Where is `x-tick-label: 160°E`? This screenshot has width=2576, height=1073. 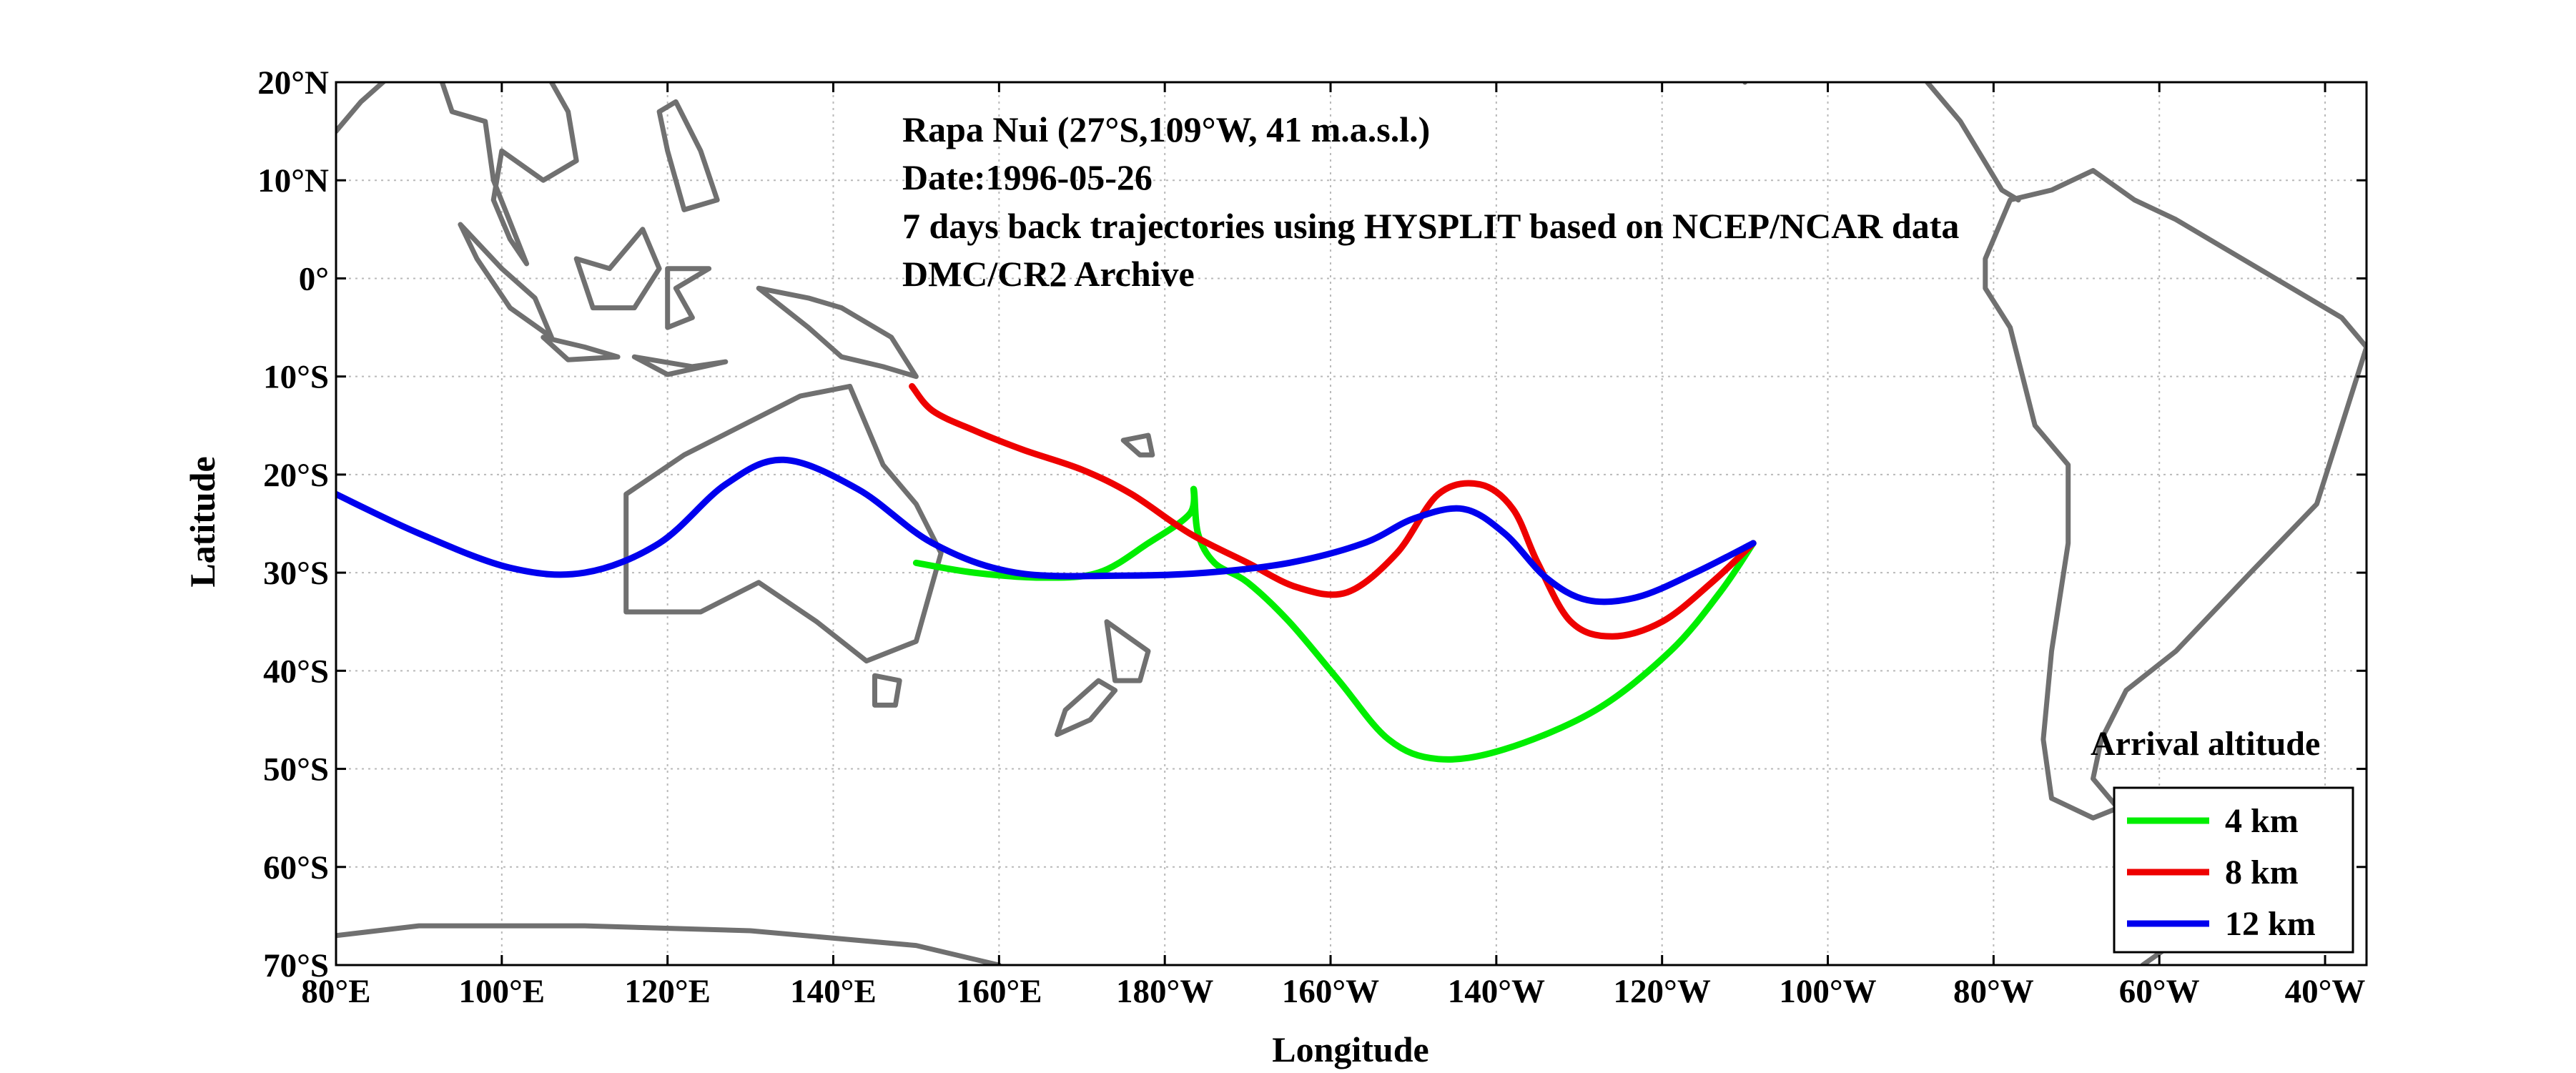
x-tick-label: 160°E is located at coordinates (999, 991).